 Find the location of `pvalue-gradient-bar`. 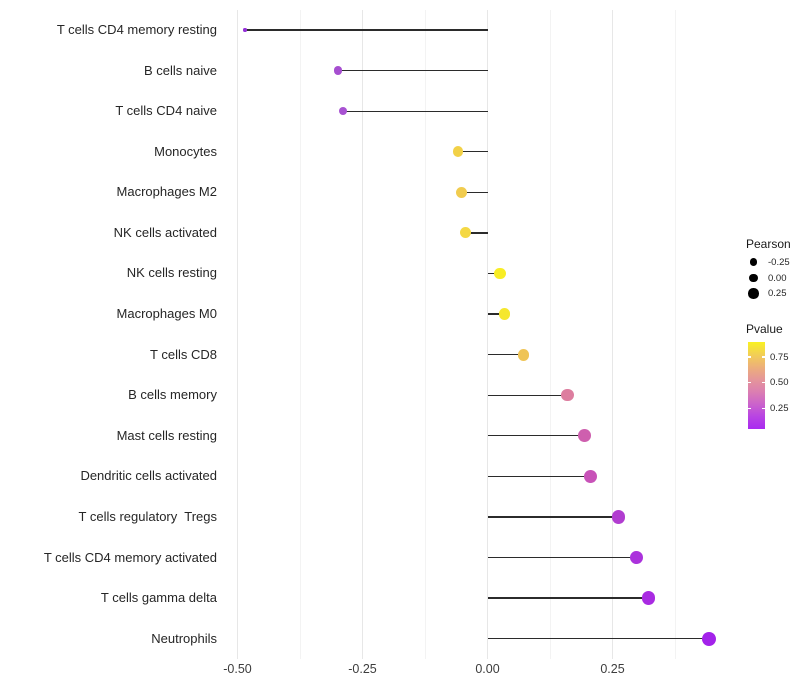

pvalue-gradient-bar is located at coordinates (756, 385).